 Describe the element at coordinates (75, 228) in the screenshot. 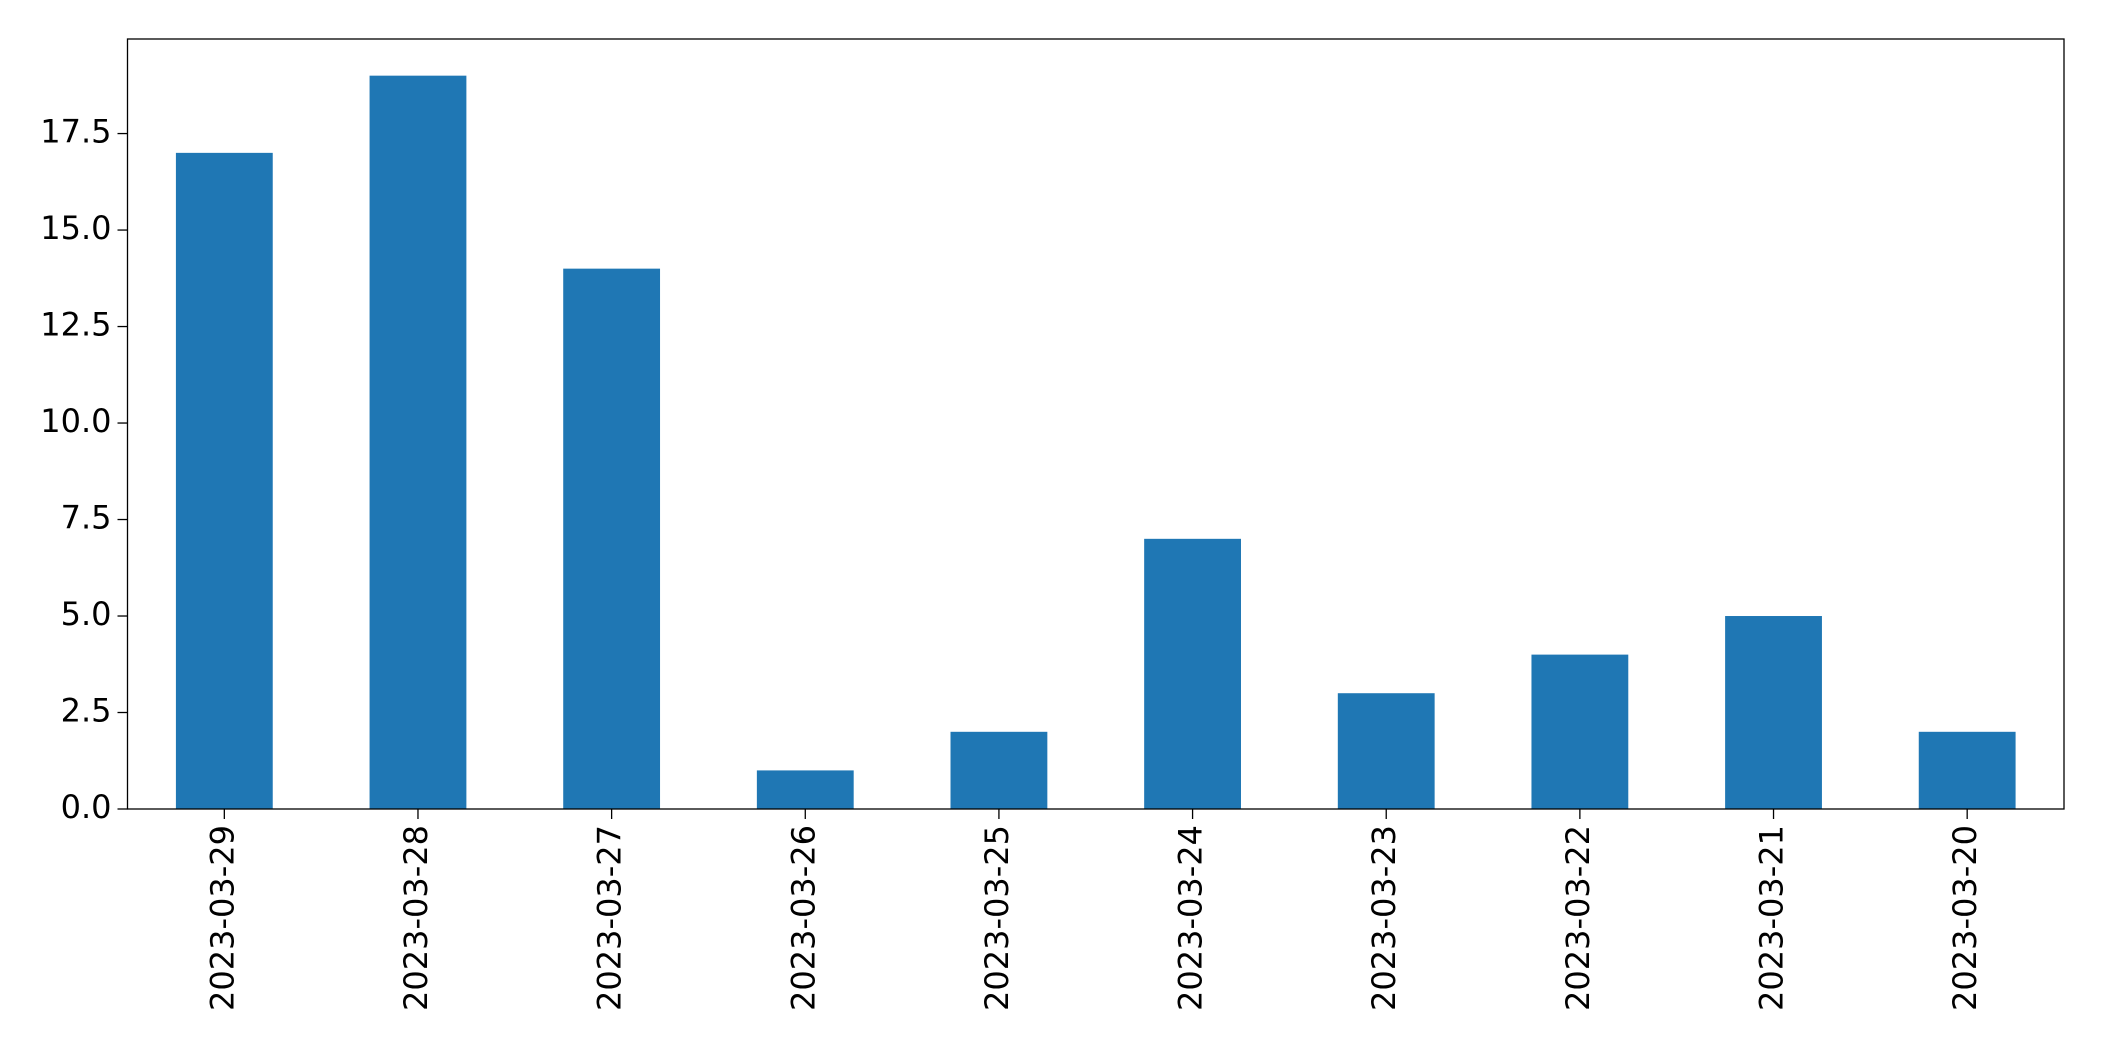

I see `y-tick-label: 15.0` at that location.